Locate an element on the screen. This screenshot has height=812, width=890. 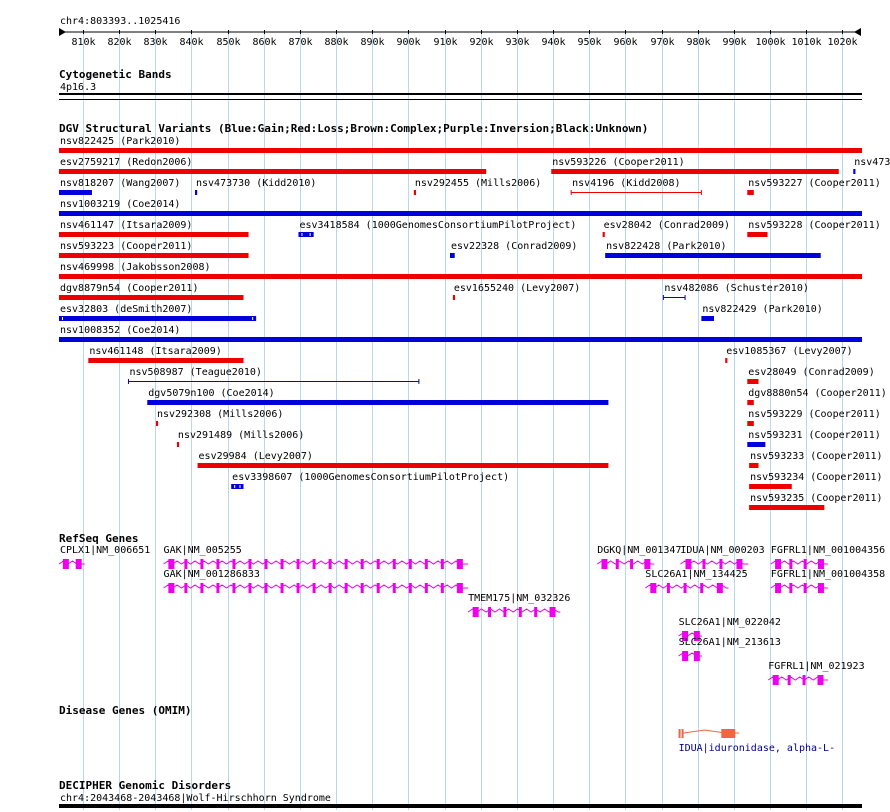
variant-label: esv29984 (Levy2007) is located at coordinates (256, 456).